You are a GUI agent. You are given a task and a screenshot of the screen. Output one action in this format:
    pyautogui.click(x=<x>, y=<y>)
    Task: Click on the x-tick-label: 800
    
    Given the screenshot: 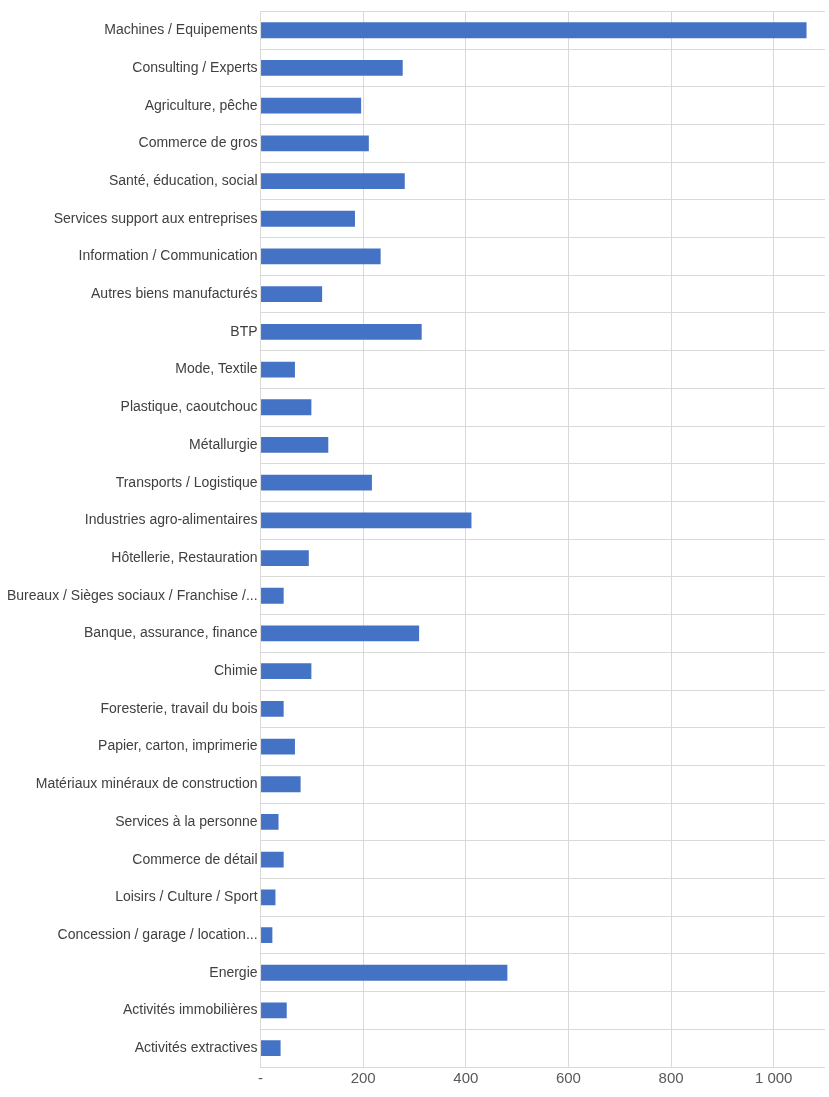 What is the action you would take?
    pyautogui.click(x=671, y=1078)
    